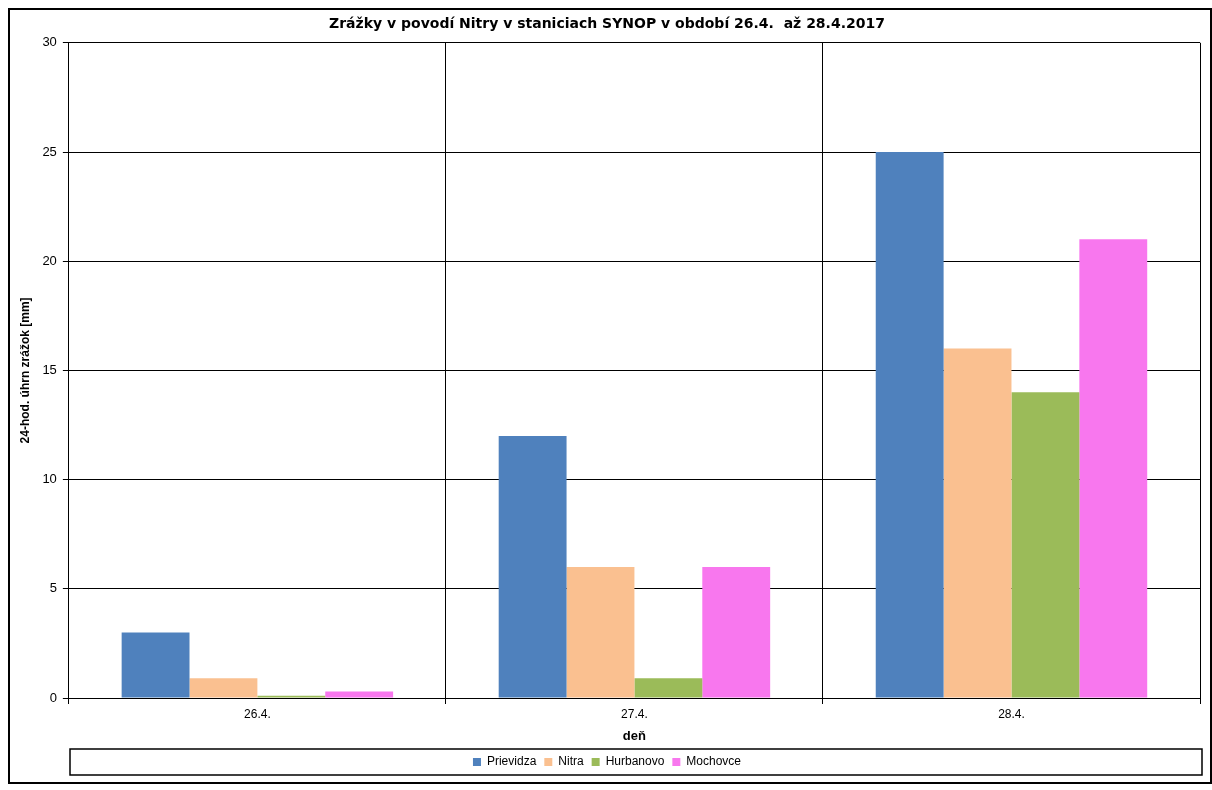 Image resolution: width=1212 pixels, height=790 pixels. What do you see at coordinates (607, 23) in the screenshot?
I see `chart-title: Zrážky v povodí Nitry v staniciach SYNOP v období 26.4. až 28.4.2017` at bounding box center [607, 23].